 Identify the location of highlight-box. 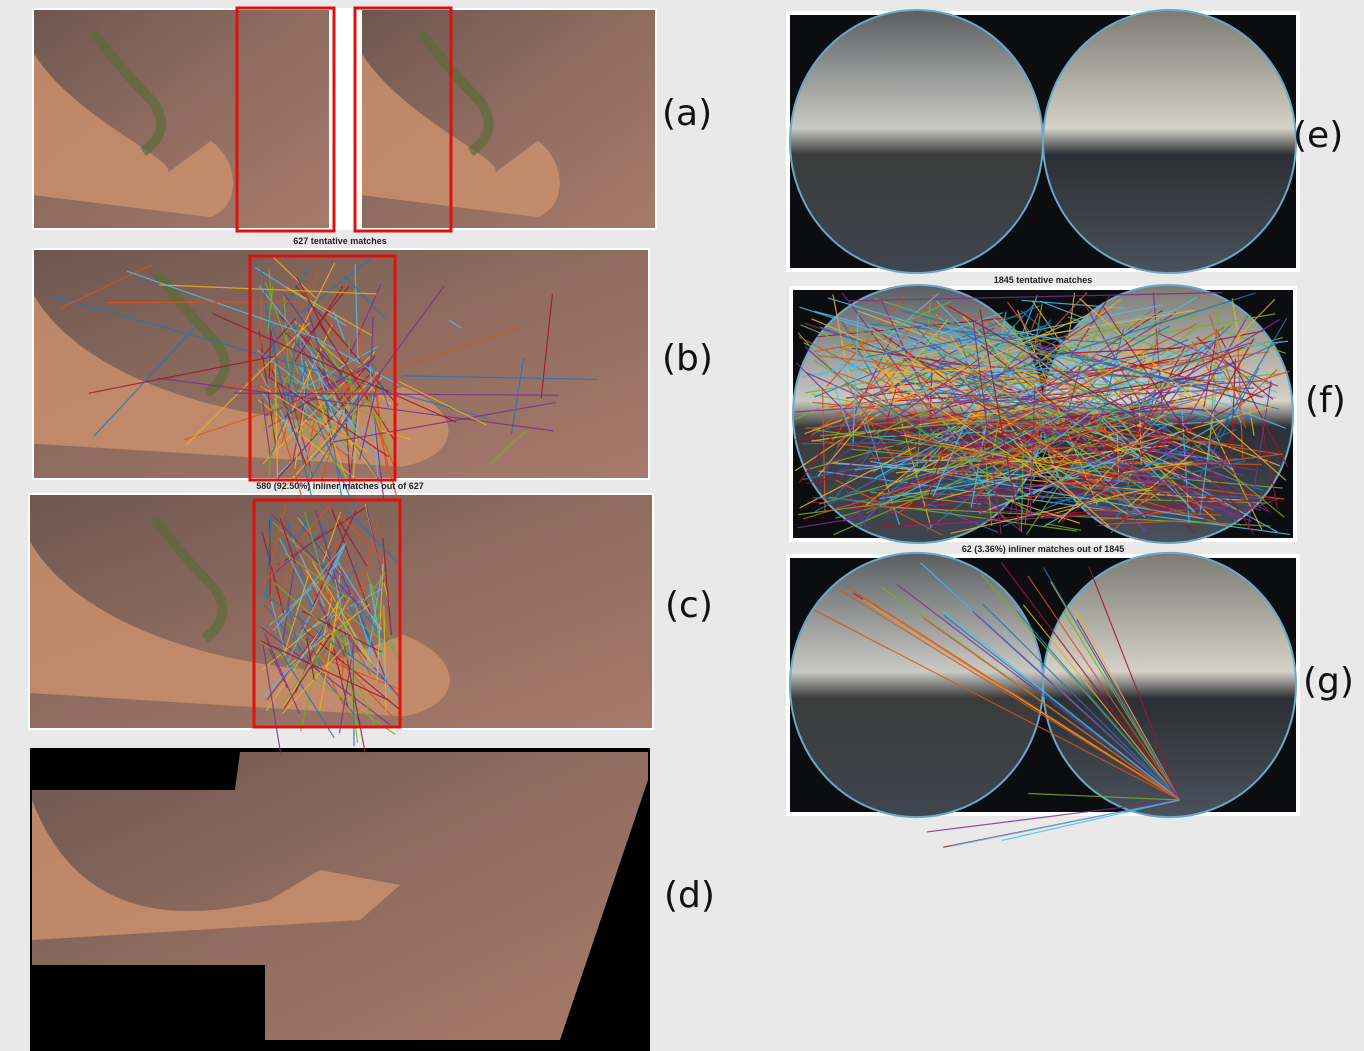
(327, 613).